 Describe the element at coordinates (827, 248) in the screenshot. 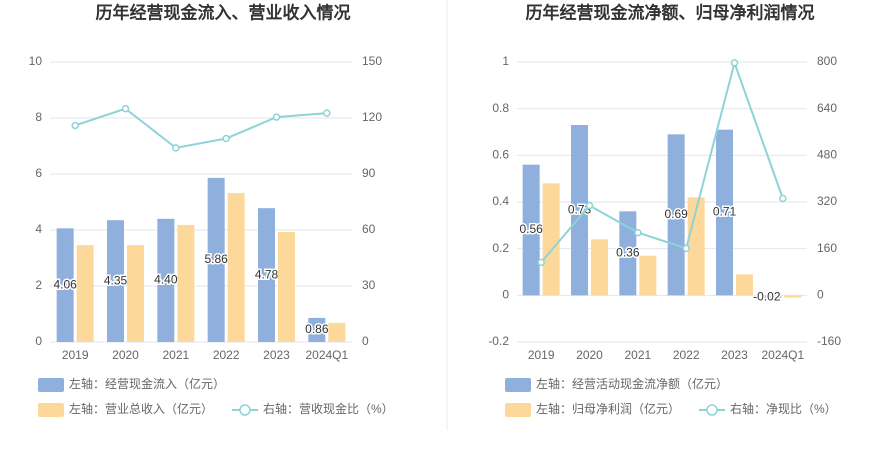

I see `y2-tick-label: 160` at that location.